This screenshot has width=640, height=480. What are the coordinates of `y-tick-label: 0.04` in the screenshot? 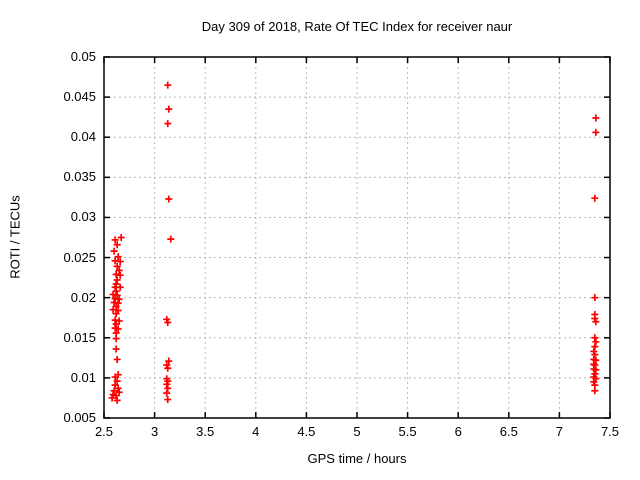 It's located at (83, 137).